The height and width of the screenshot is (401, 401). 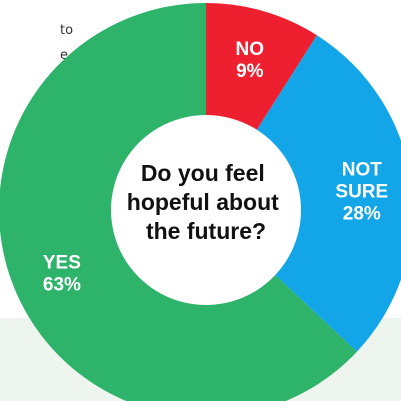 I want to click on slice-category-label: NO, so click(x=250, y=49).